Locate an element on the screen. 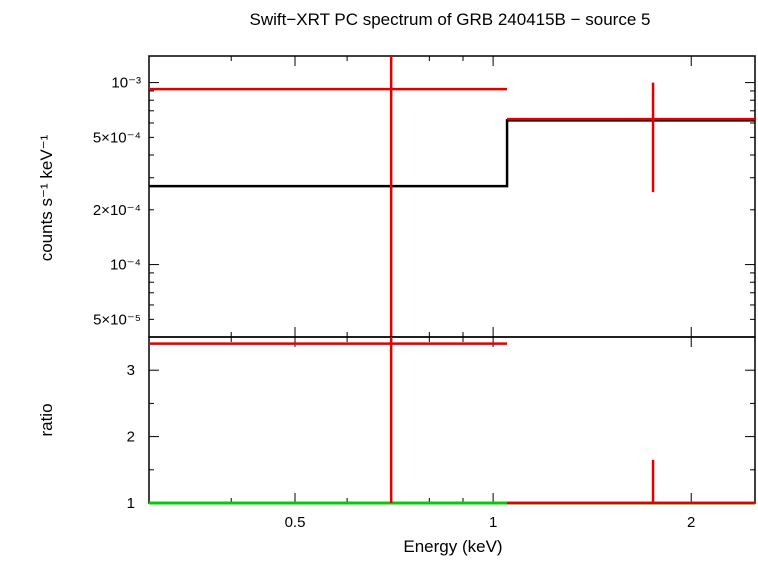 Image resolution: width=758 pixels, height=561 pixels. ratio-y-tick-label: 1 is located at coordinates (131, 503).